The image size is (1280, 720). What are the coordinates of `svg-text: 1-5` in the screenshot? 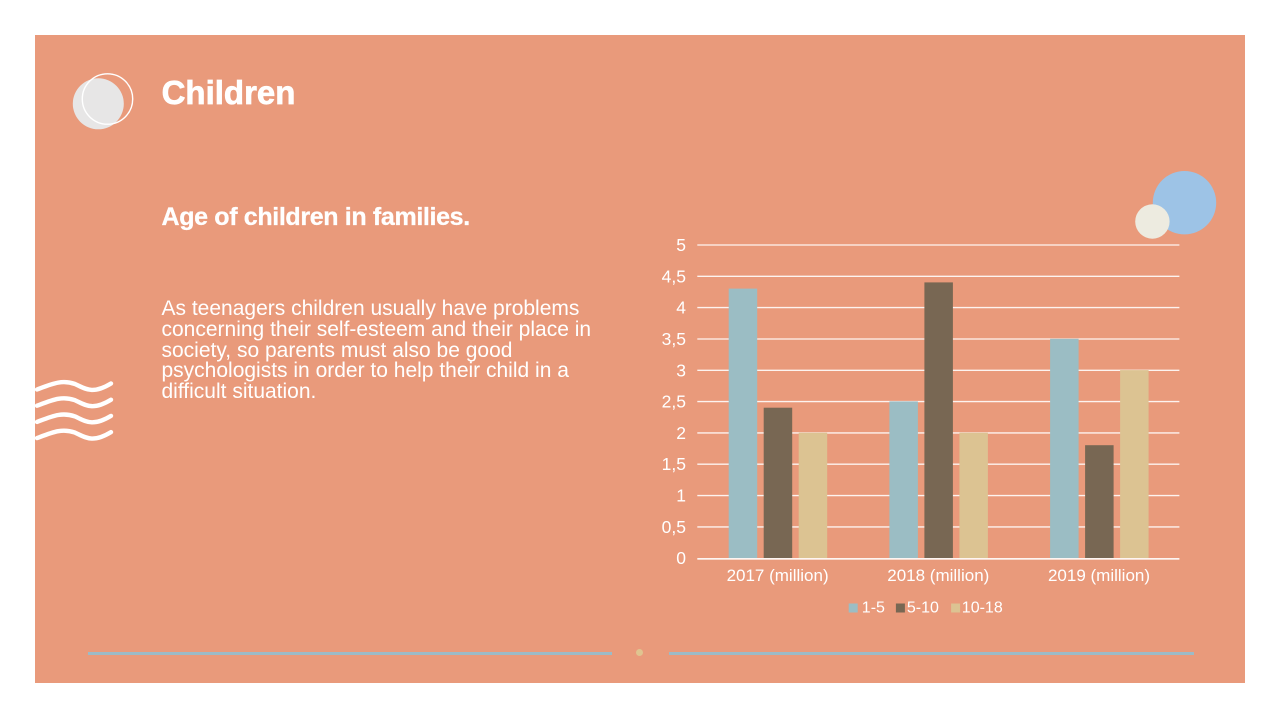 It's located at (873, 608).